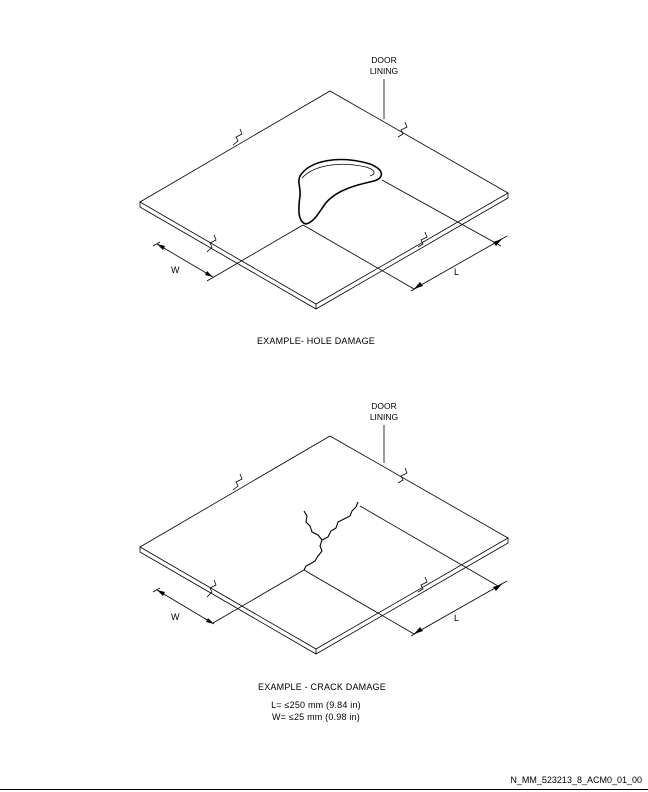 This screenshot has width=648, height=792. What do you see at coordinates (340, 191) in the screenshot?
I see `hole-outline` at bounding box center [340, 191].